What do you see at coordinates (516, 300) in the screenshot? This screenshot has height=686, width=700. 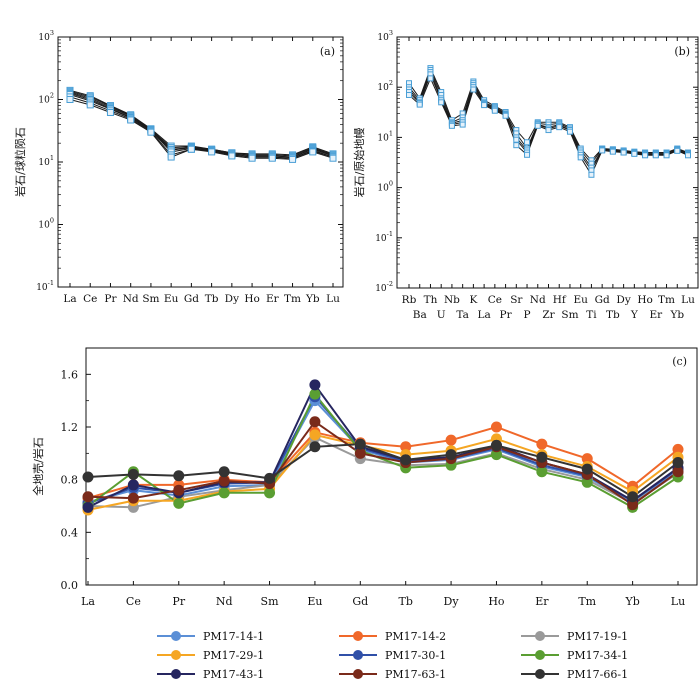 I see `x-tick-label: Sr` at bounding box center [516, 300].